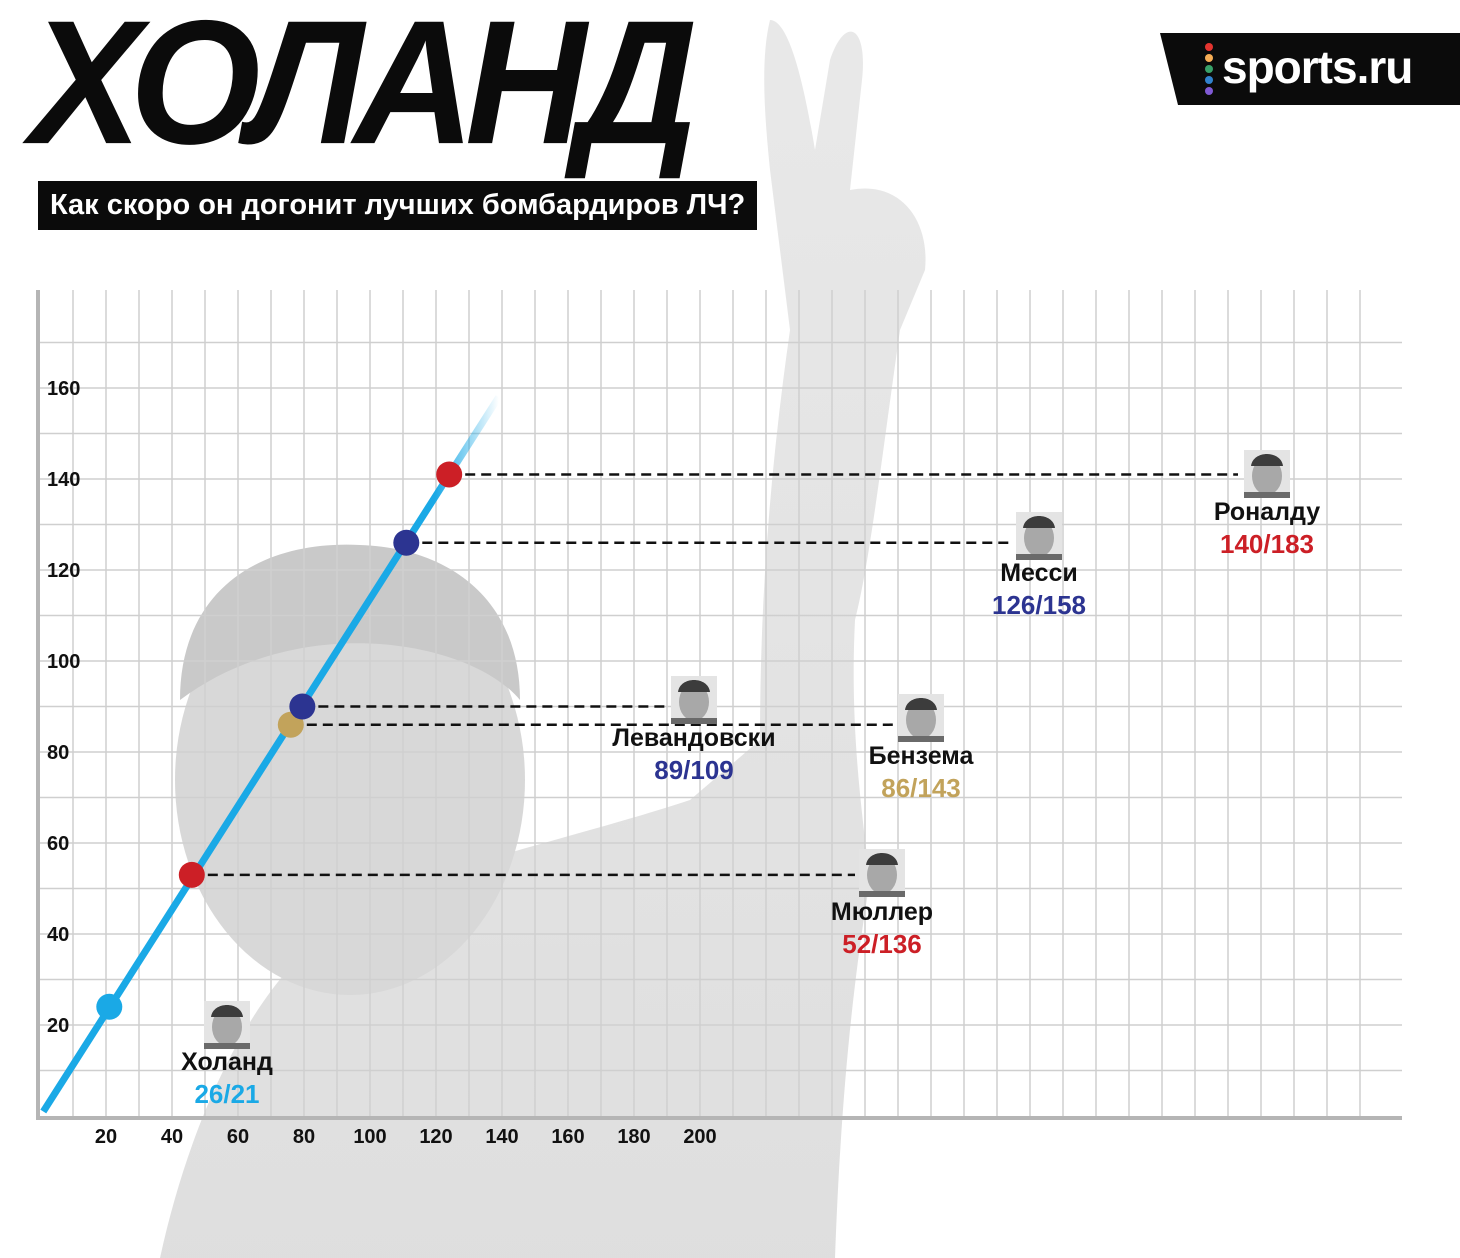  I want to click on y-tick-label: 160, so click(63, 389).